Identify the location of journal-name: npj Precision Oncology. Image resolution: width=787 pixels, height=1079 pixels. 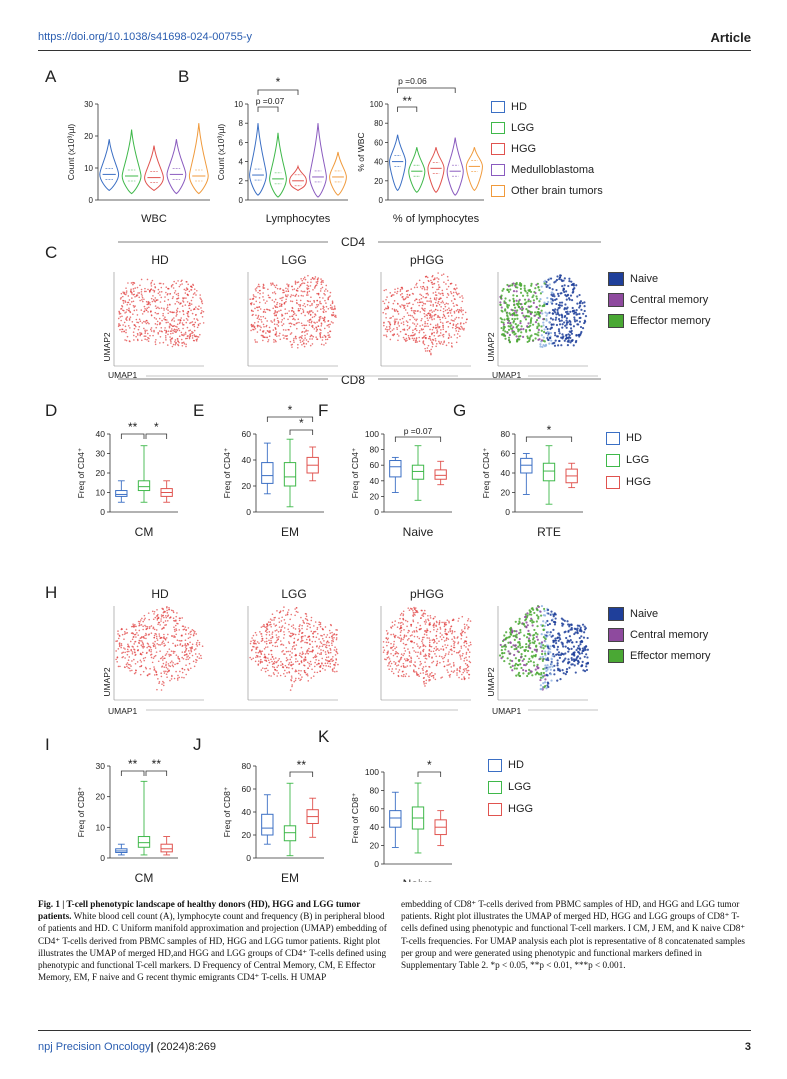
(94, 1047).